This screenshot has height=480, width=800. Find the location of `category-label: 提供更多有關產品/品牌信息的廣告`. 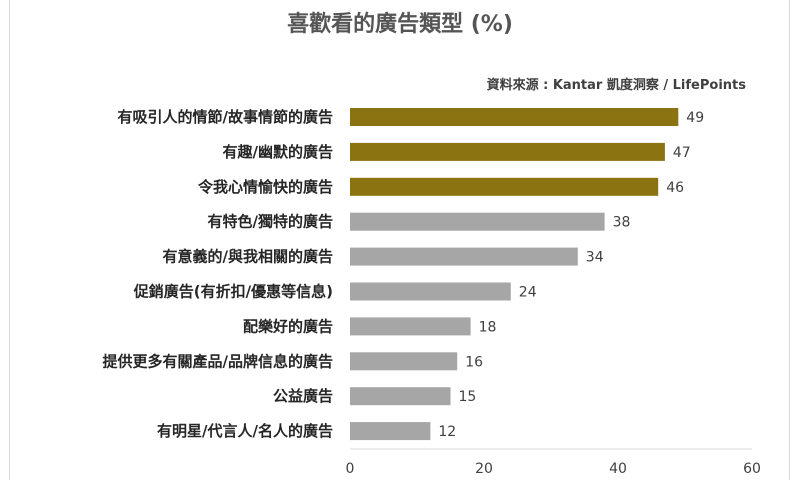

category-label: 提供更多有關產品/品牌信息的廣告 is located at coordinates (218, 361).